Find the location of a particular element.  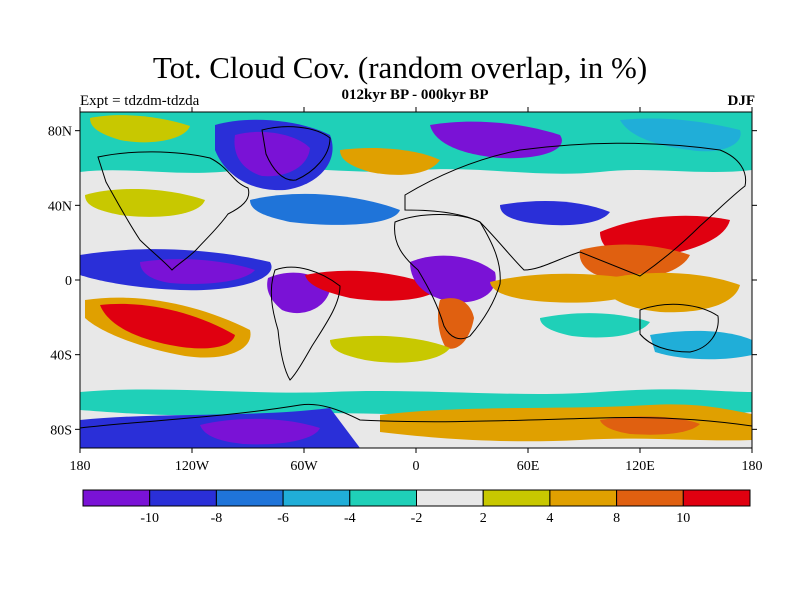

colorbar-labels: -10 -8 -6 -4 -2 2 4 8 10 is located at coordinates (415, 518).